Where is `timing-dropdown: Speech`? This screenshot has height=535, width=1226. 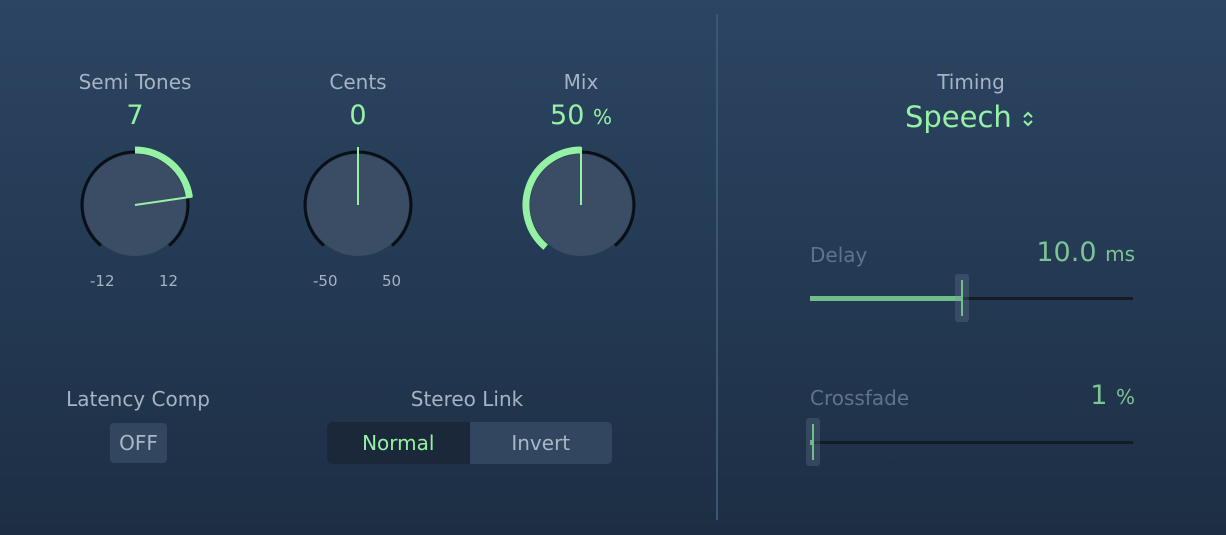 timing-dropdown: Speech is located at coordinates (970, 117).